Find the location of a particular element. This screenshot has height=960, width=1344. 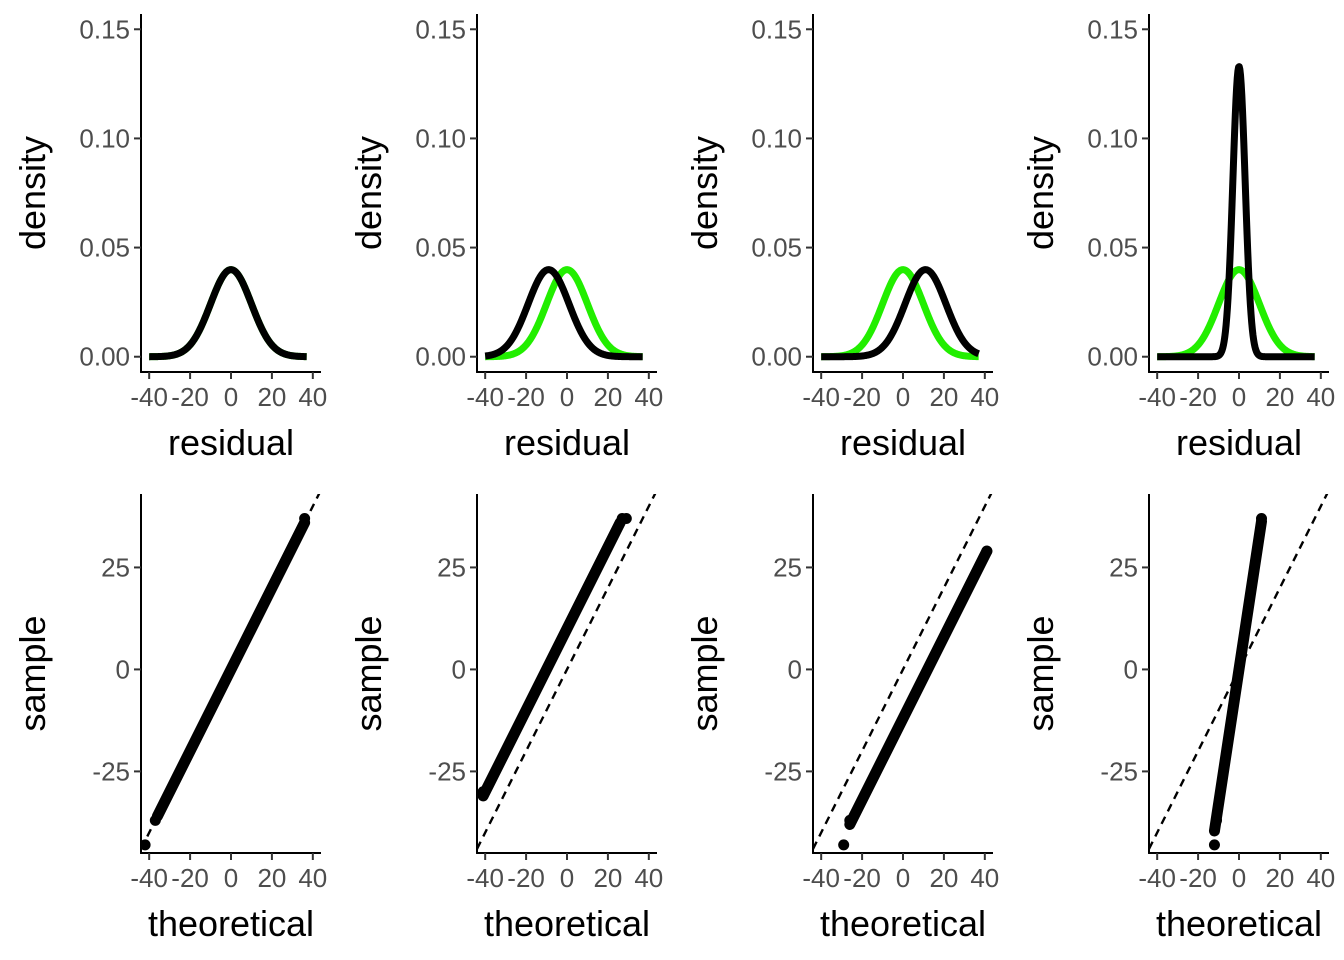

panel-qq-4: -25 0 25 -40 -20 0 20 40 theoretical sample is located at coordinates (1177, 719).